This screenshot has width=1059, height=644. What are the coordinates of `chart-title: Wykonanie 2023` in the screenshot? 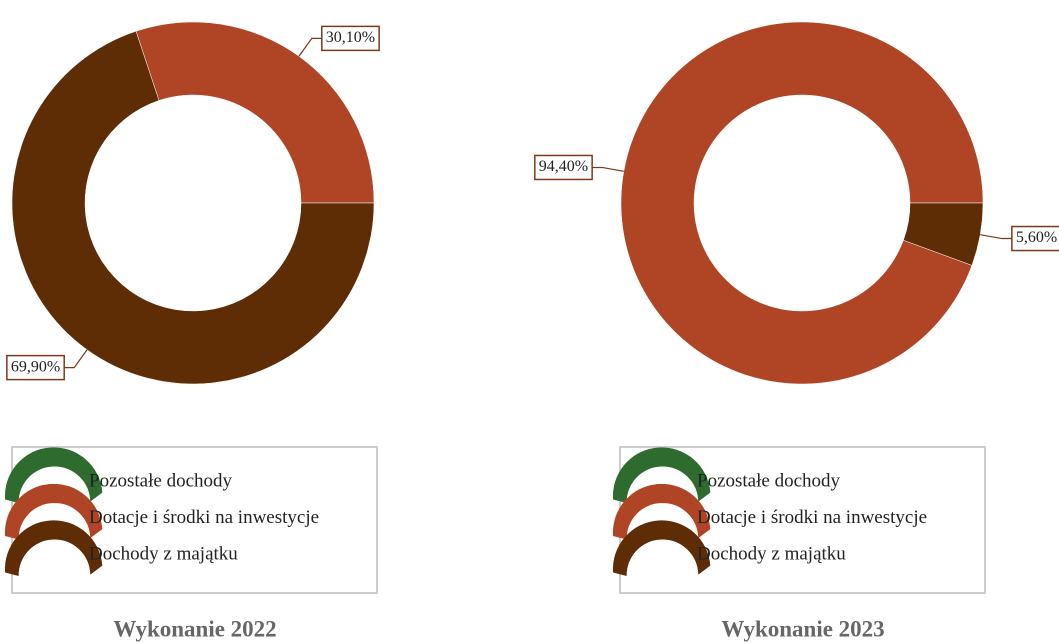 It's located at (802, 628).